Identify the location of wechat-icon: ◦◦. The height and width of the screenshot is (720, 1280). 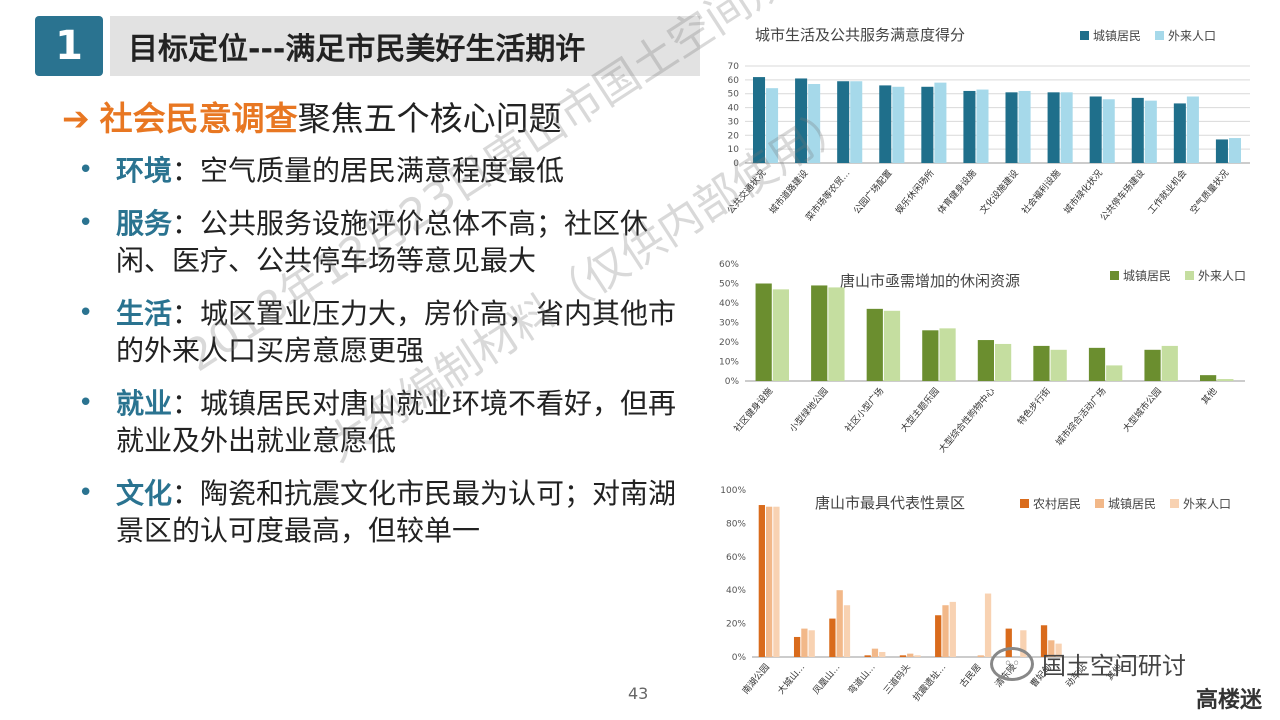
(1012, 663).